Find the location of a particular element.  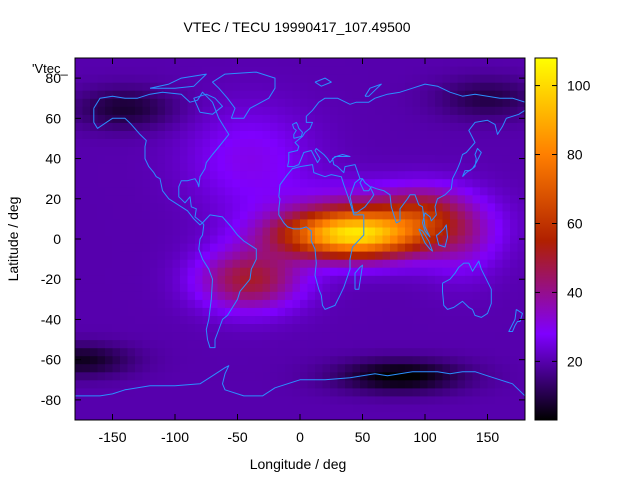

coastline is located at coordinates (297, 130).